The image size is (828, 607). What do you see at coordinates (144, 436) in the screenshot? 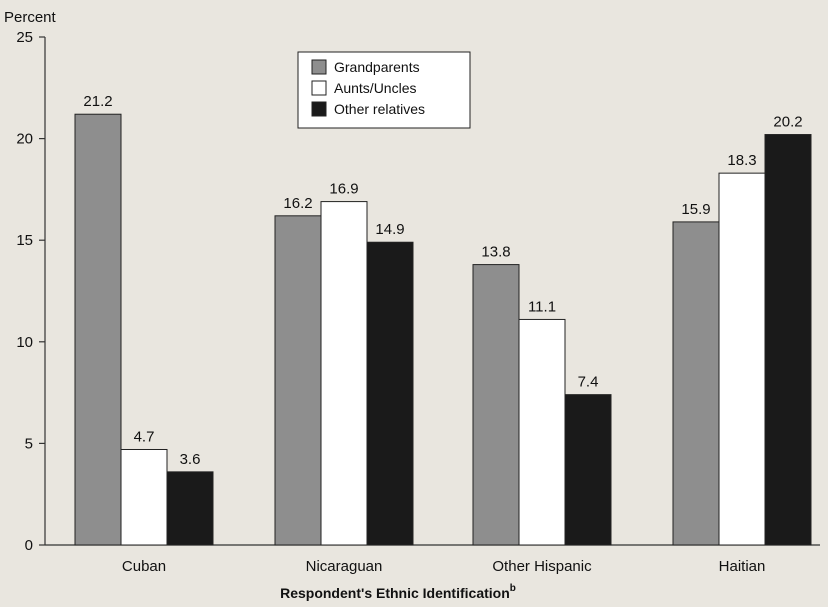
I see `bar-value-label: 4.7` at bounding box center [144, 436].